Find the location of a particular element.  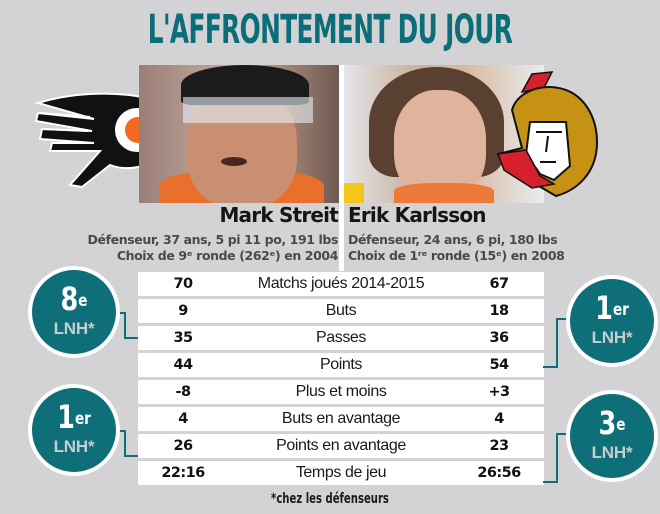

stat-row-points: 44 Points 54 is located at coordinates (341, 365).